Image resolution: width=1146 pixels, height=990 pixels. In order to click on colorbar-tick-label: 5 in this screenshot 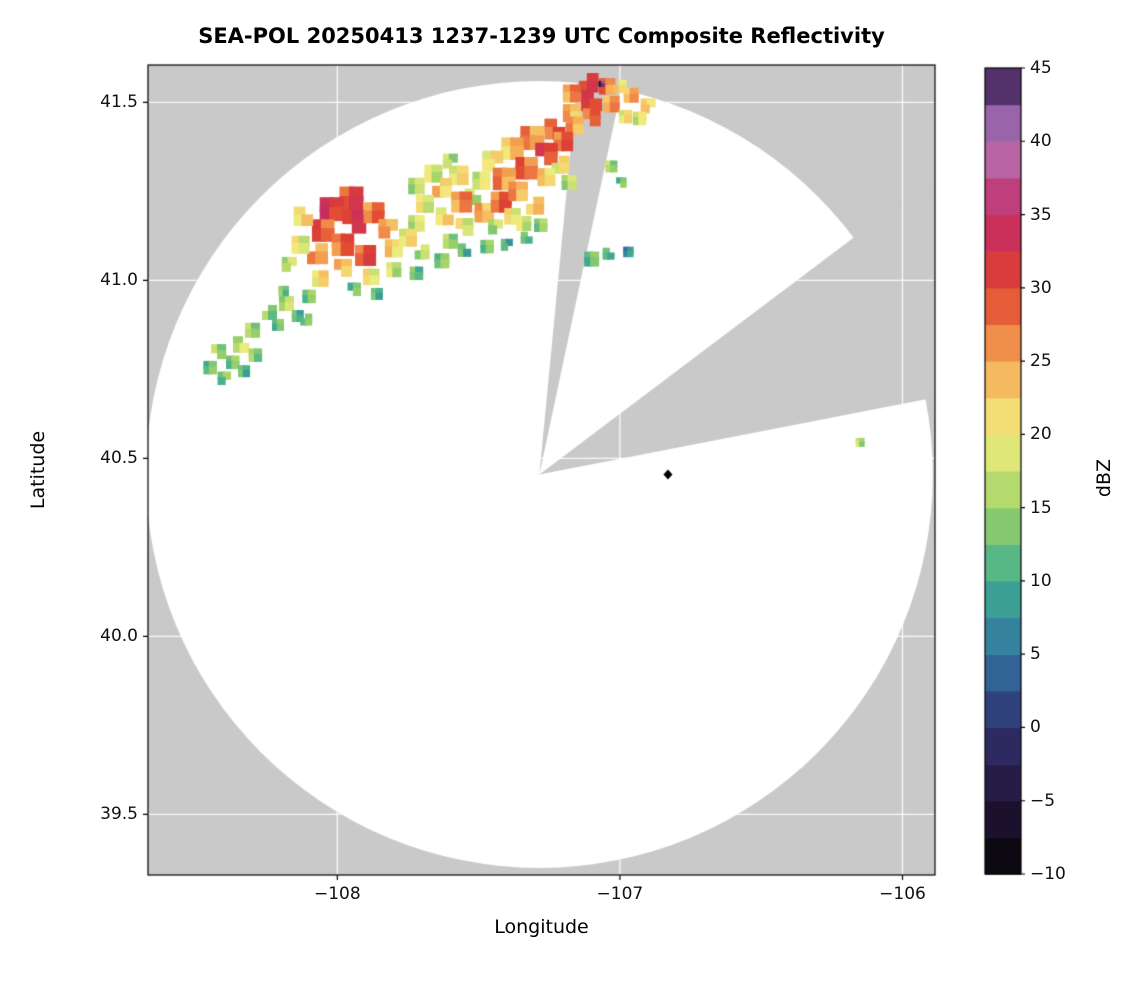, I will do `click(1035, 654)`.